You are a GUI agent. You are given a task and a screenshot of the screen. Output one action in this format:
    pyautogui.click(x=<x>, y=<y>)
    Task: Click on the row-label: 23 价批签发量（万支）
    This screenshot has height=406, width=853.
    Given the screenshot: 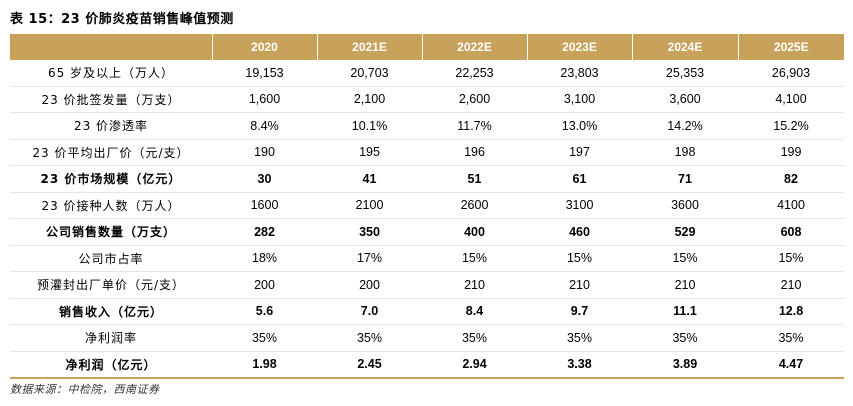 What is the action you would take?
    pyautogui.click(x=111, y=99)
    